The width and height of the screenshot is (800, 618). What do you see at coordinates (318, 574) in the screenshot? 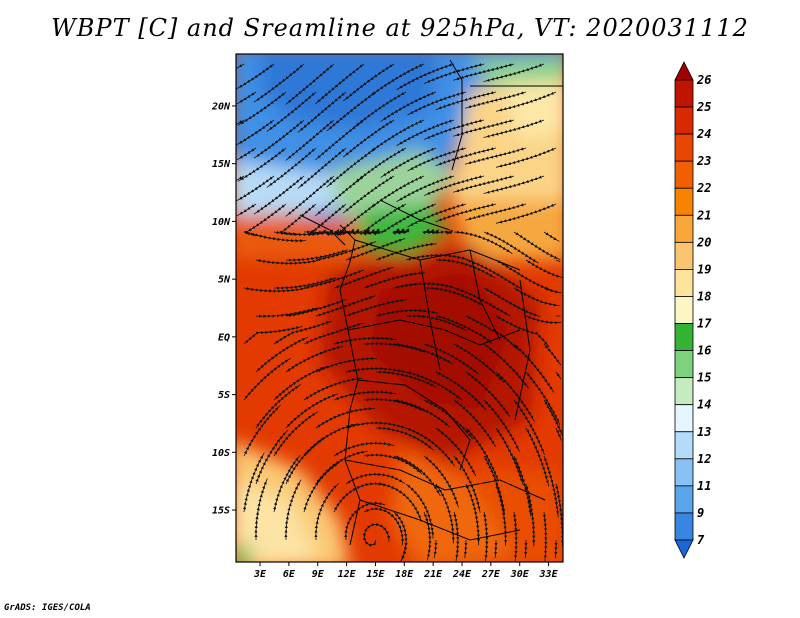
I see `lon-label: 9E` at bounding box center [318, 574].